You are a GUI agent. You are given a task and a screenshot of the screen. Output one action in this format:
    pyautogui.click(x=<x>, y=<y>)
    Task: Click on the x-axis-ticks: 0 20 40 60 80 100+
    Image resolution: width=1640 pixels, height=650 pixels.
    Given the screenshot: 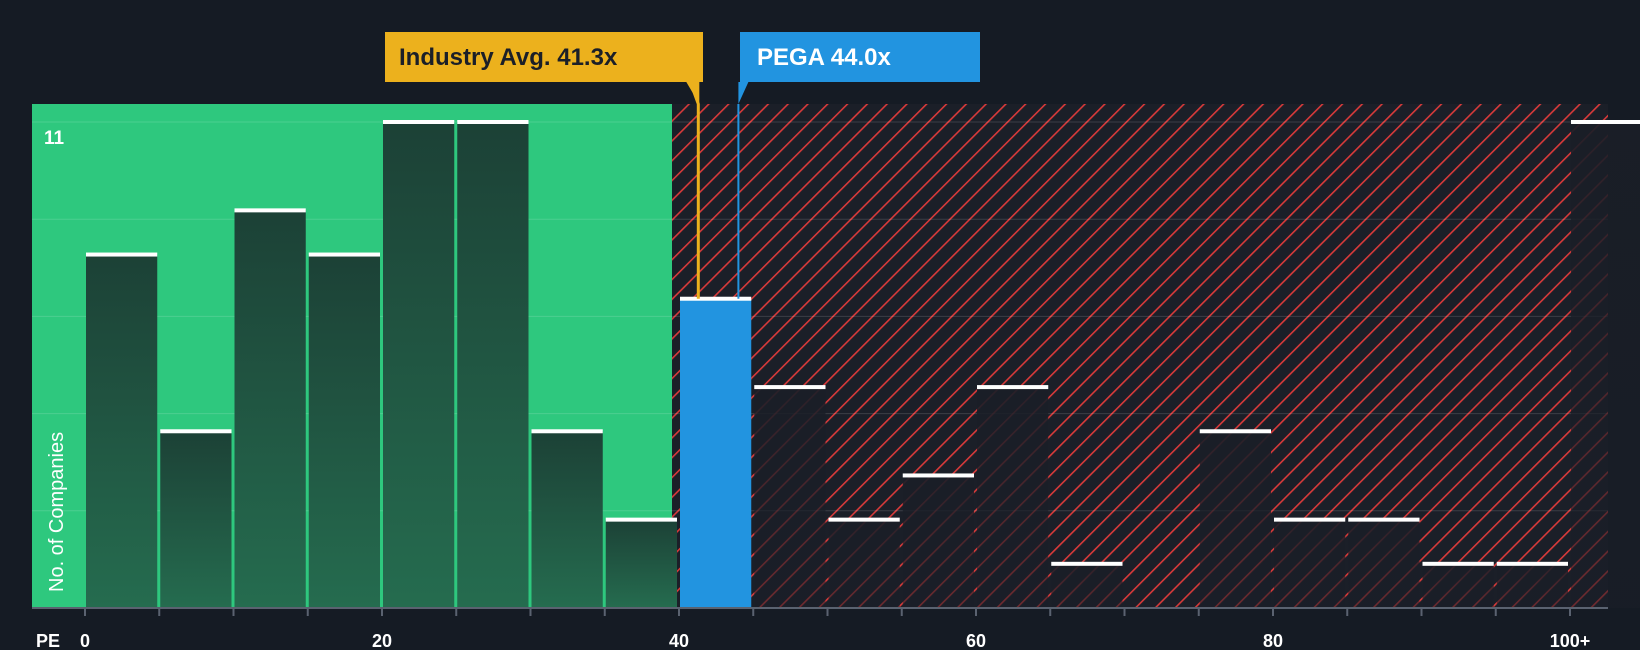 What is the action you would take?
    pyautogui.click(x=835, y=629)
    